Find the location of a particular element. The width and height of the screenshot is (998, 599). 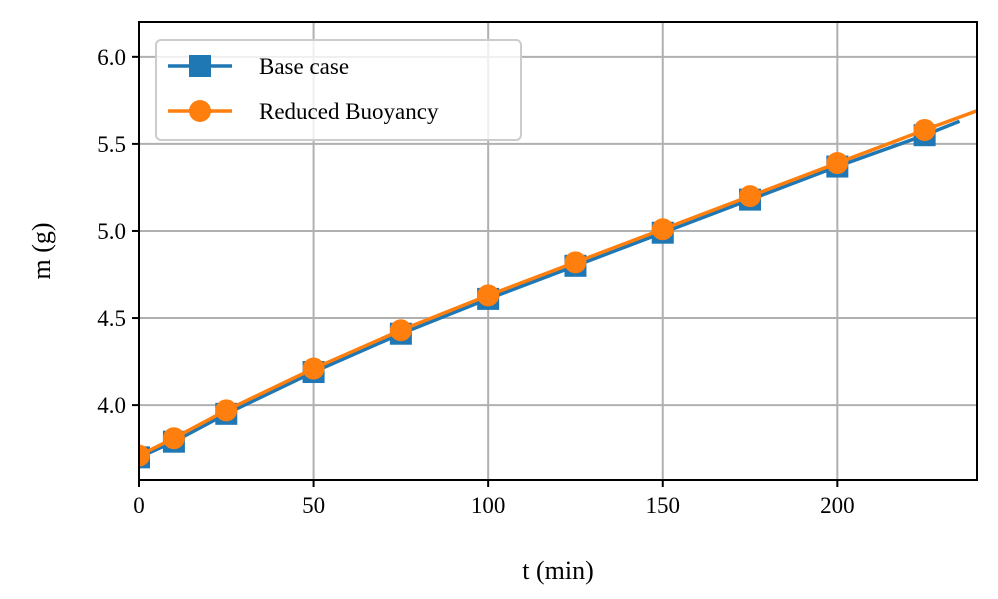

legend-marker-base-case is located at coordinates (200, 66).